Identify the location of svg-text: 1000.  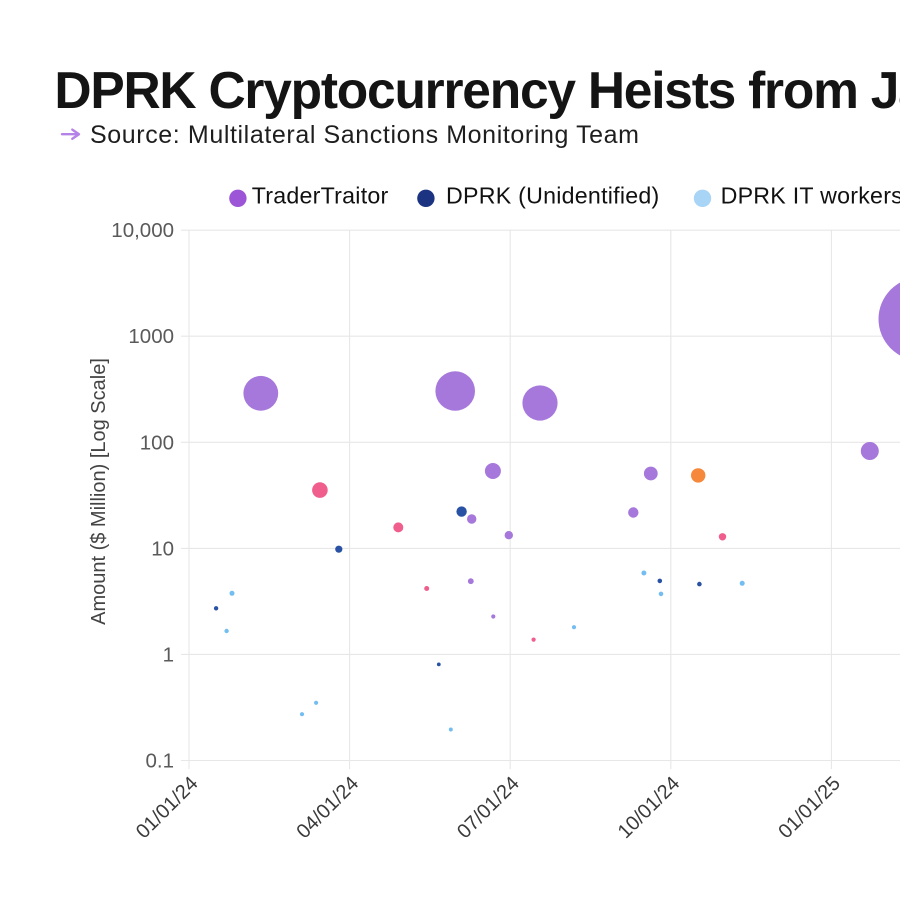
(151, 336).